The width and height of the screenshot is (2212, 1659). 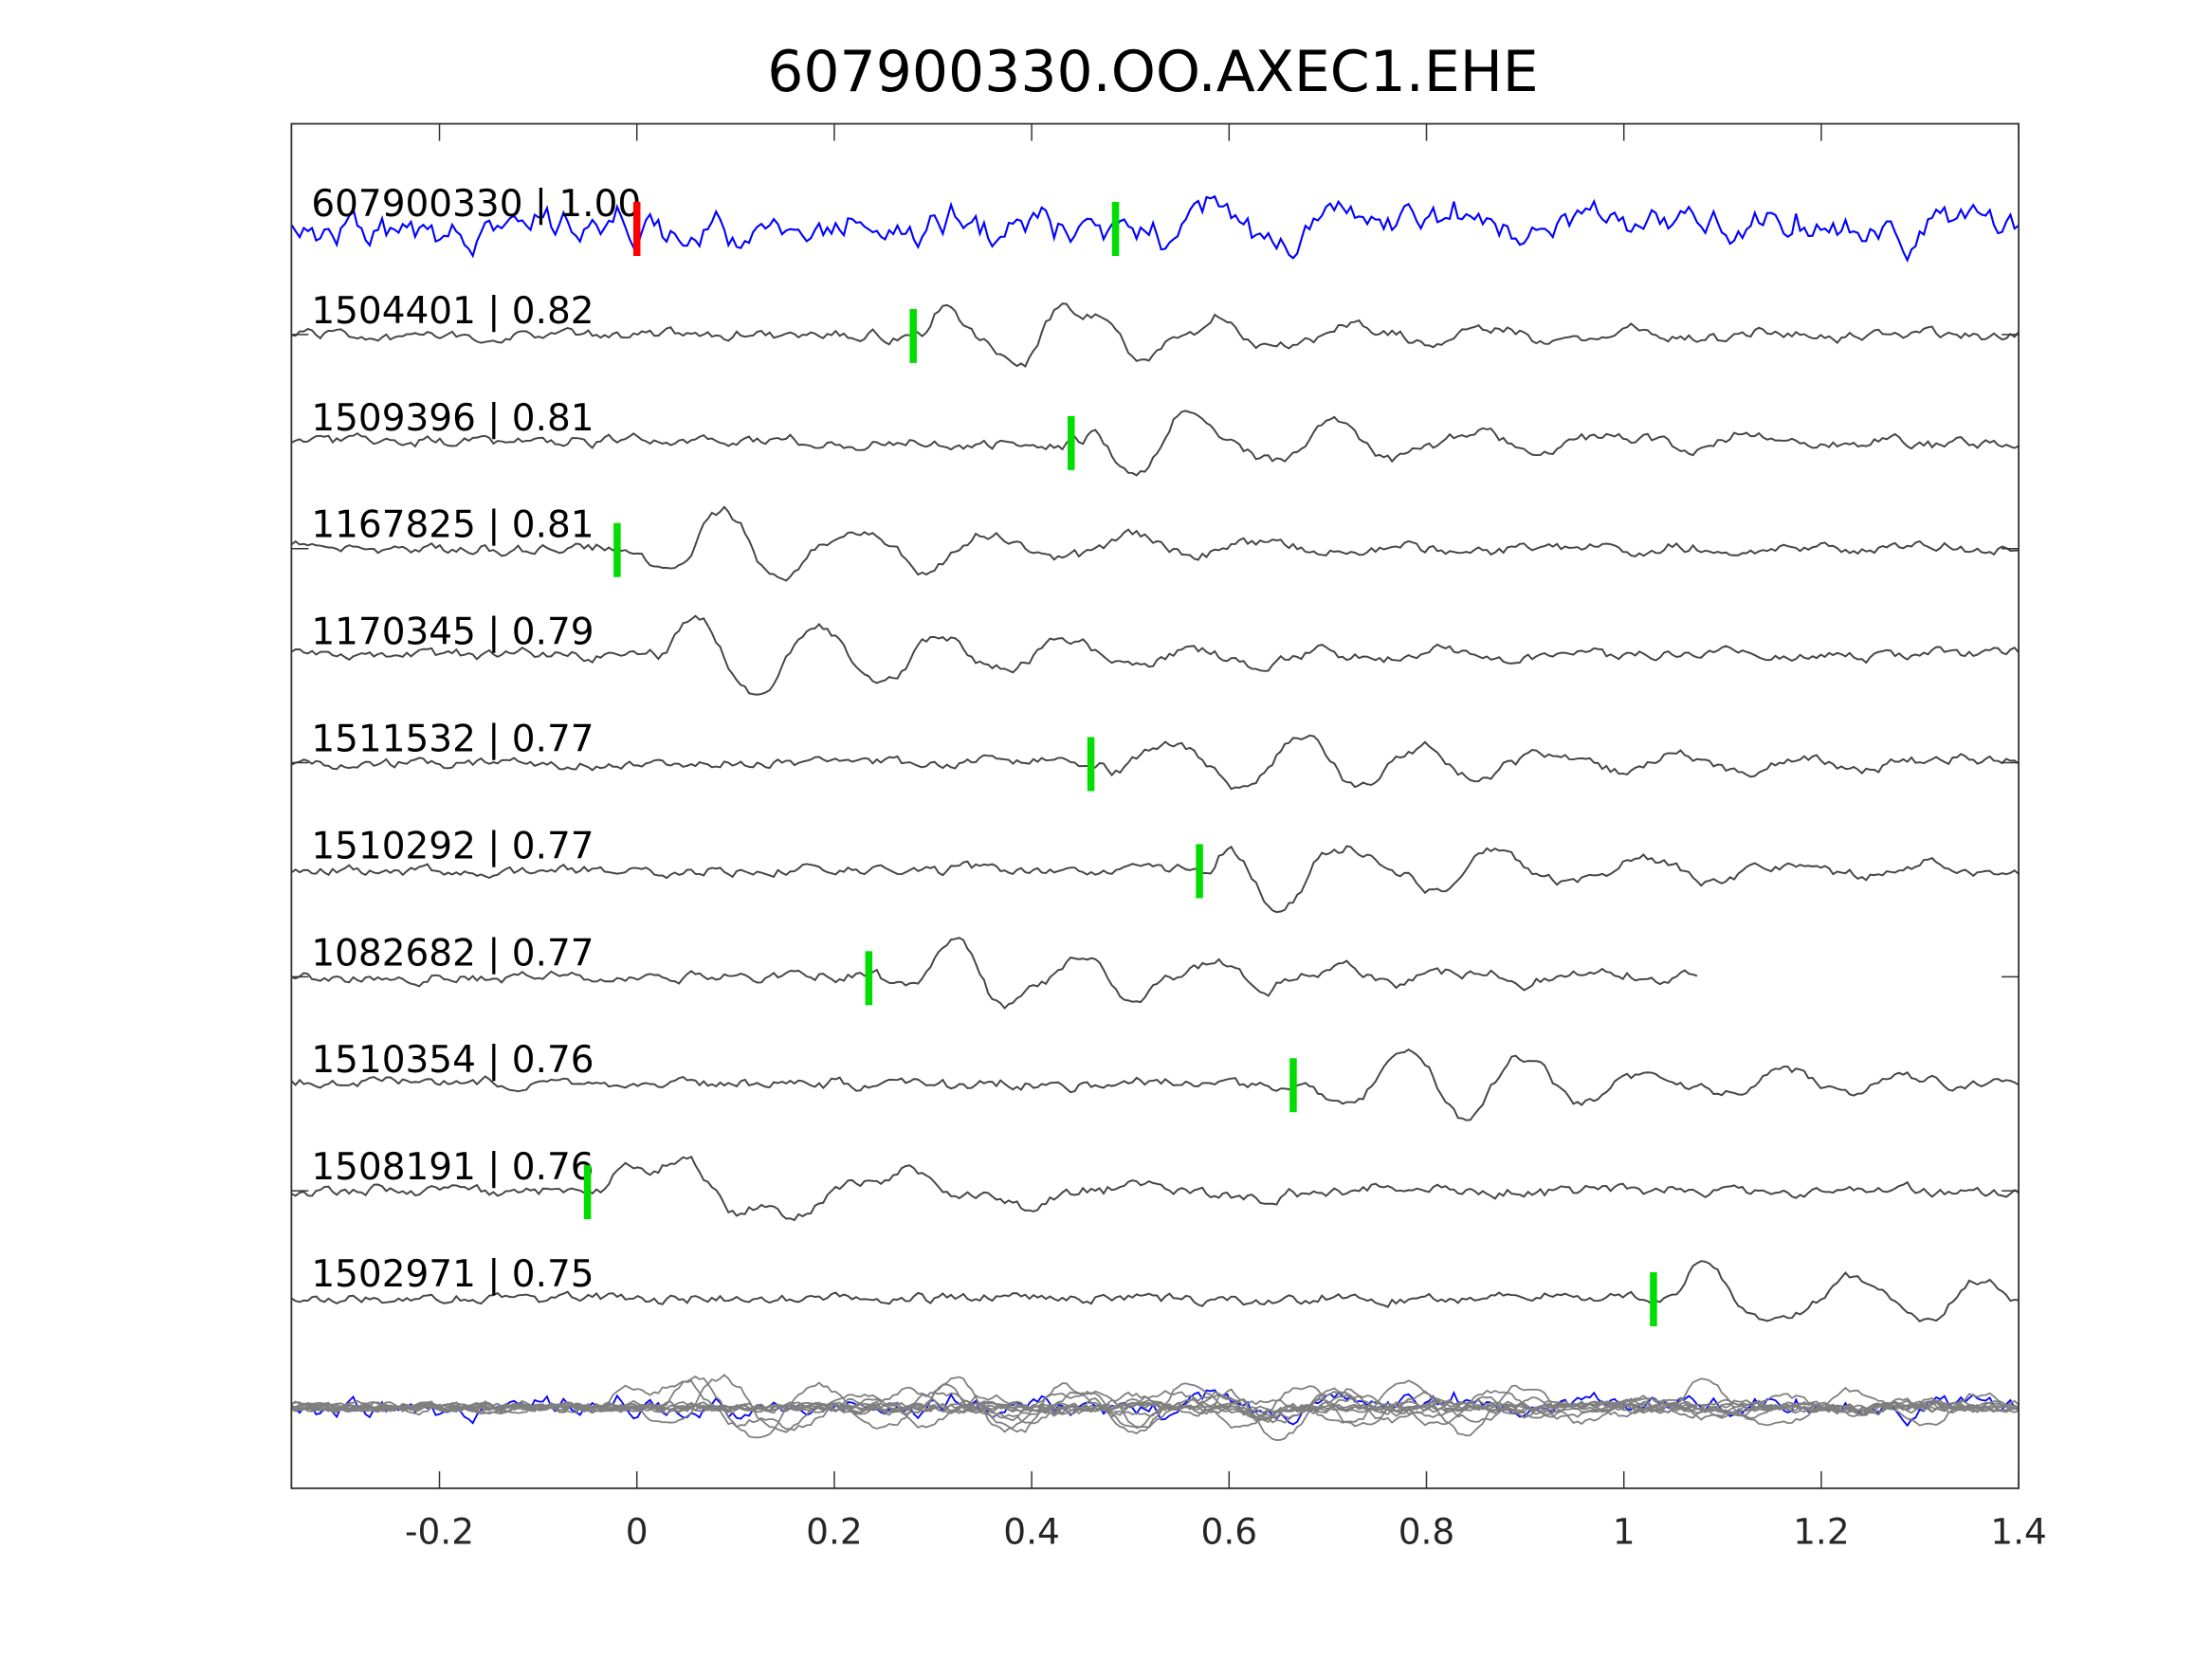 I want to click on x-tick-label: 0.4, so click(x=1031, y=1531).